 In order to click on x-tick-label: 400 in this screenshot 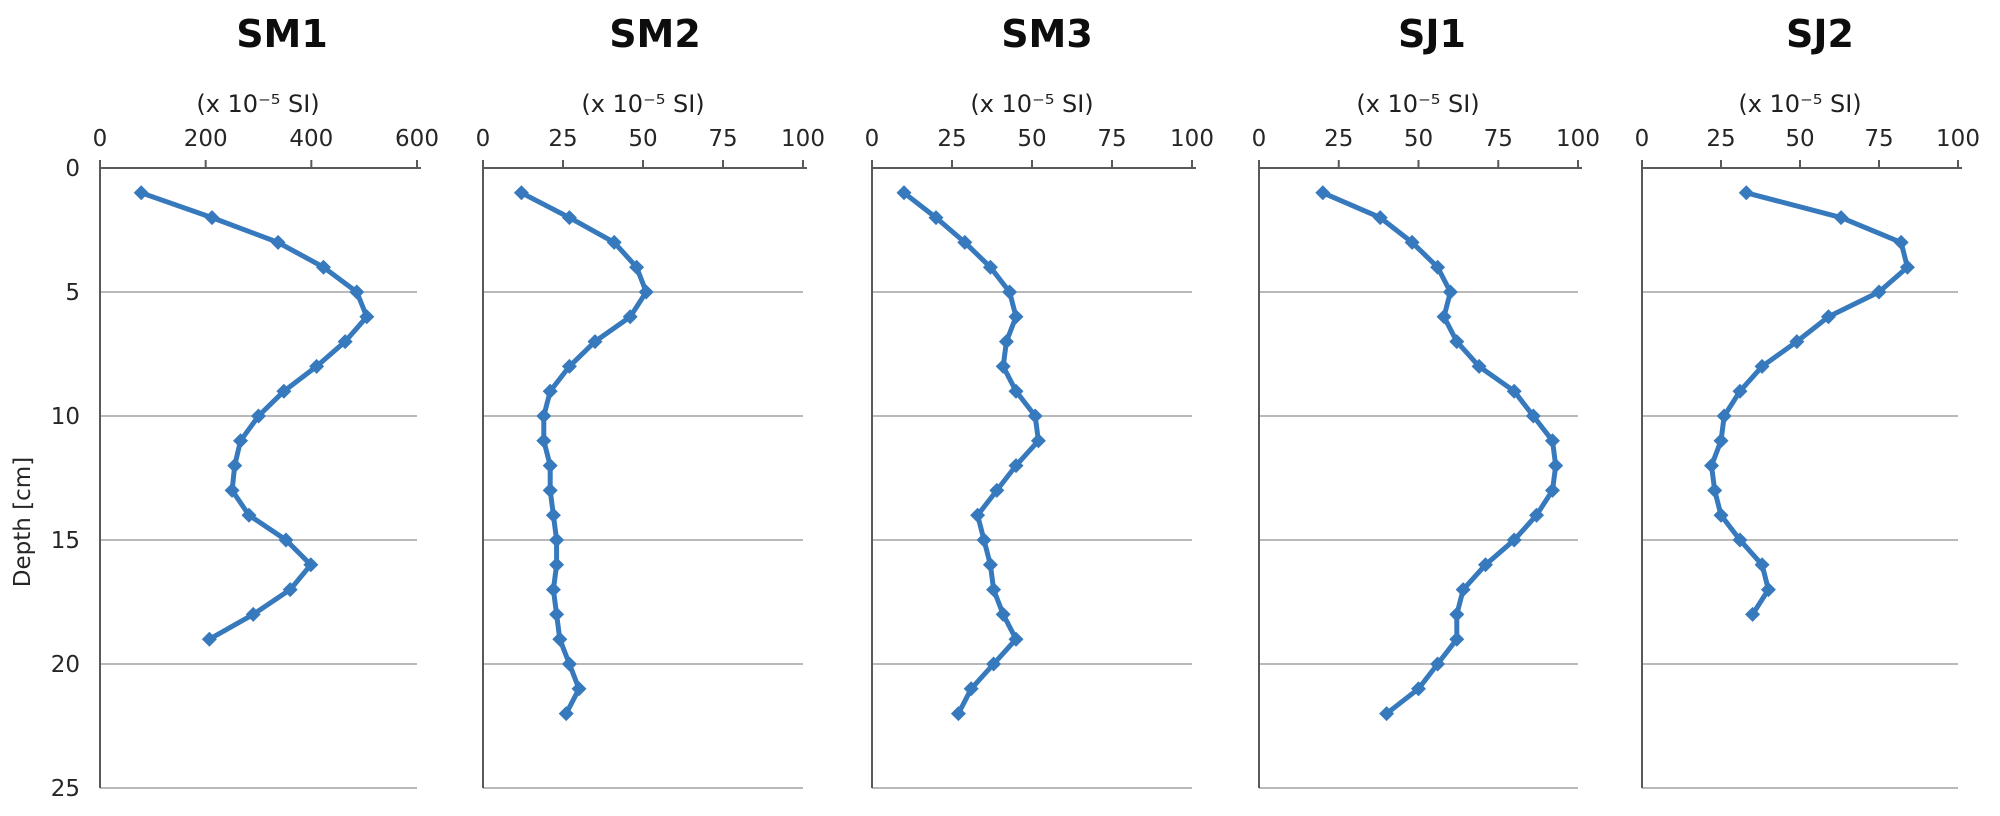, I will do `click(311, 139)`.